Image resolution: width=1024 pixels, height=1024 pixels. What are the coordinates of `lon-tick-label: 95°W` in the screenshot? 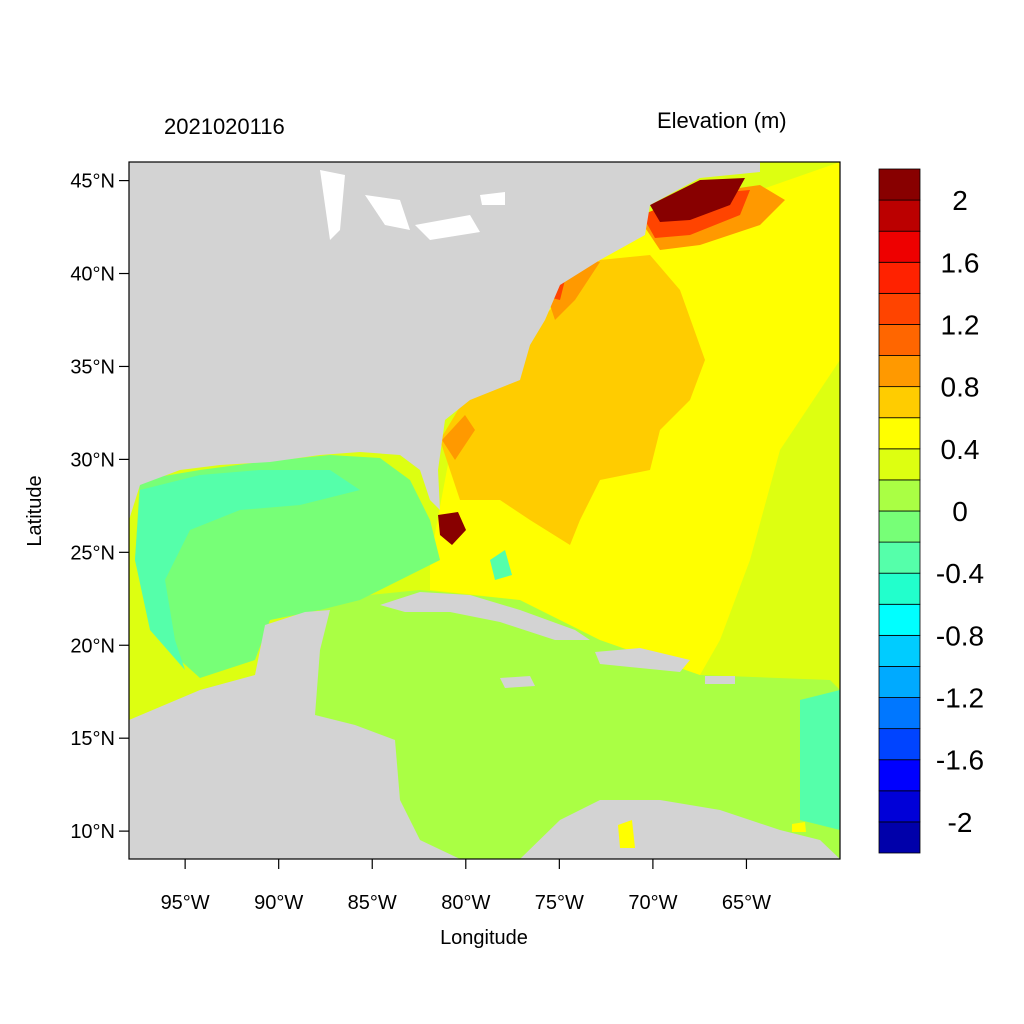 It's located at (185, 903).